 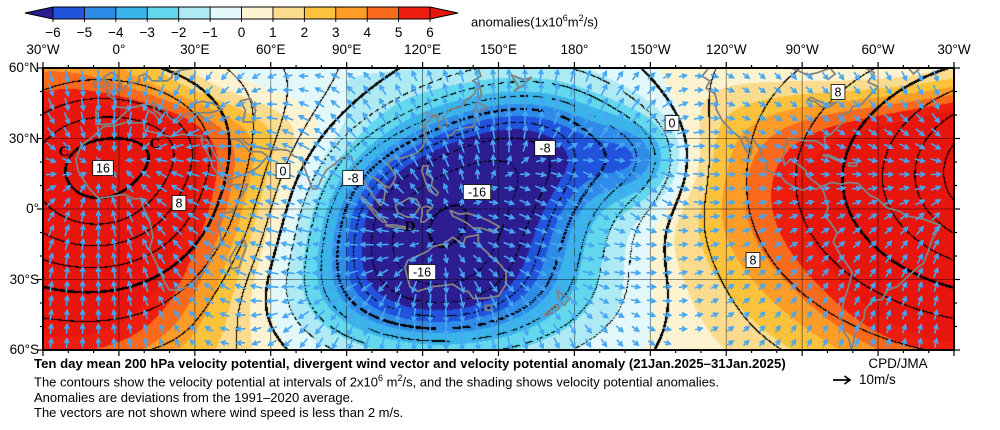 I want to click on lon-tick-label: 180°, so click(x=574, y=49).